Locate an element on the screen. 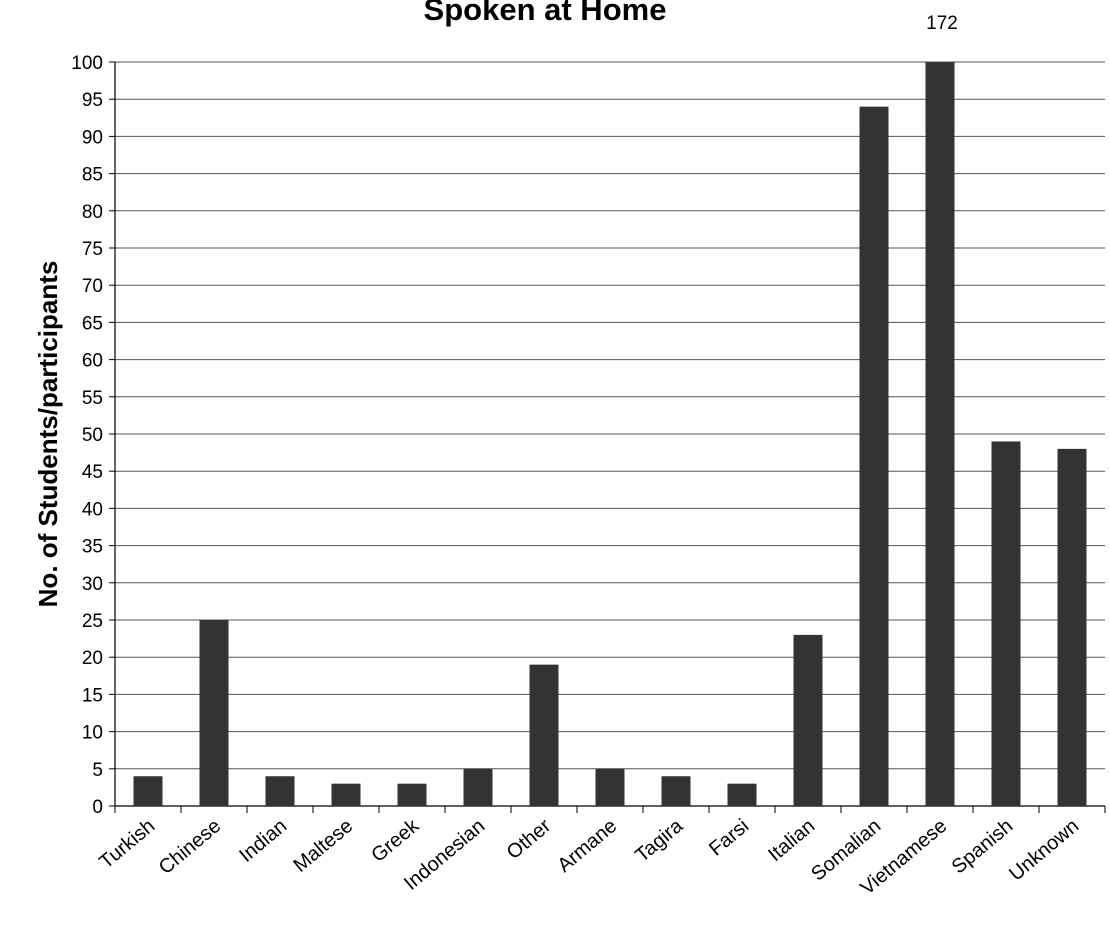 Image resolution: width=1109 pixels, height=946 pixels. bar-other is located at coordinates (544, 735).